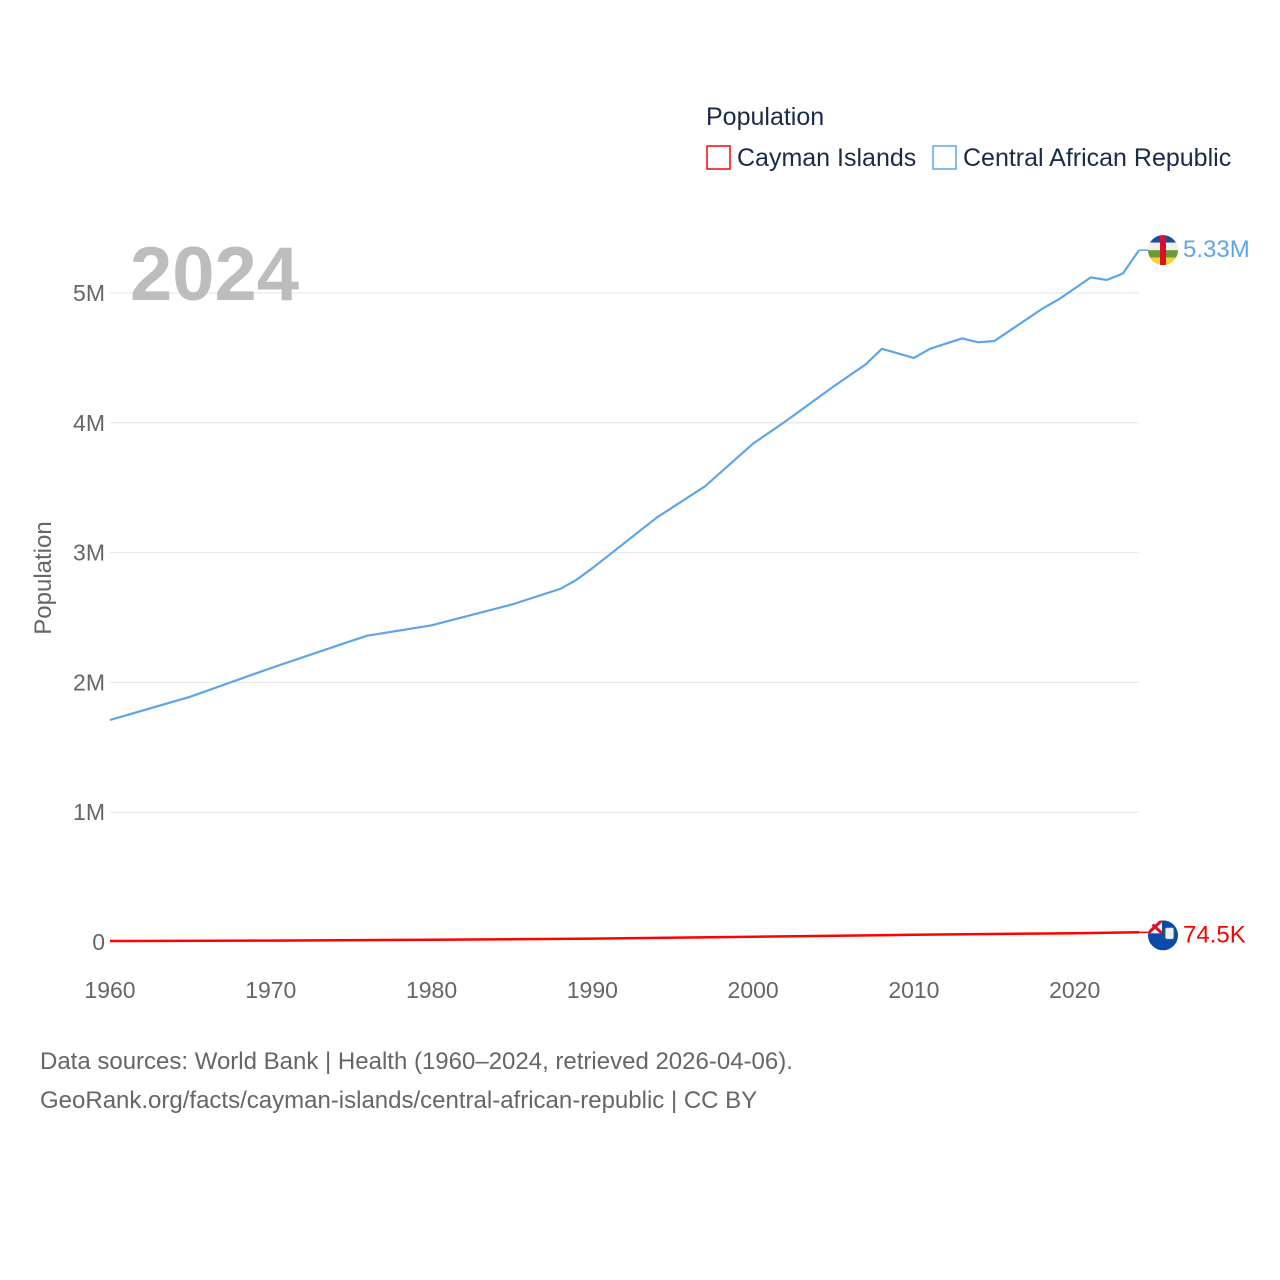 This screenshot has width=1280, height=1280. I want to click on x-tick-label: 1960, so click(109, 990).